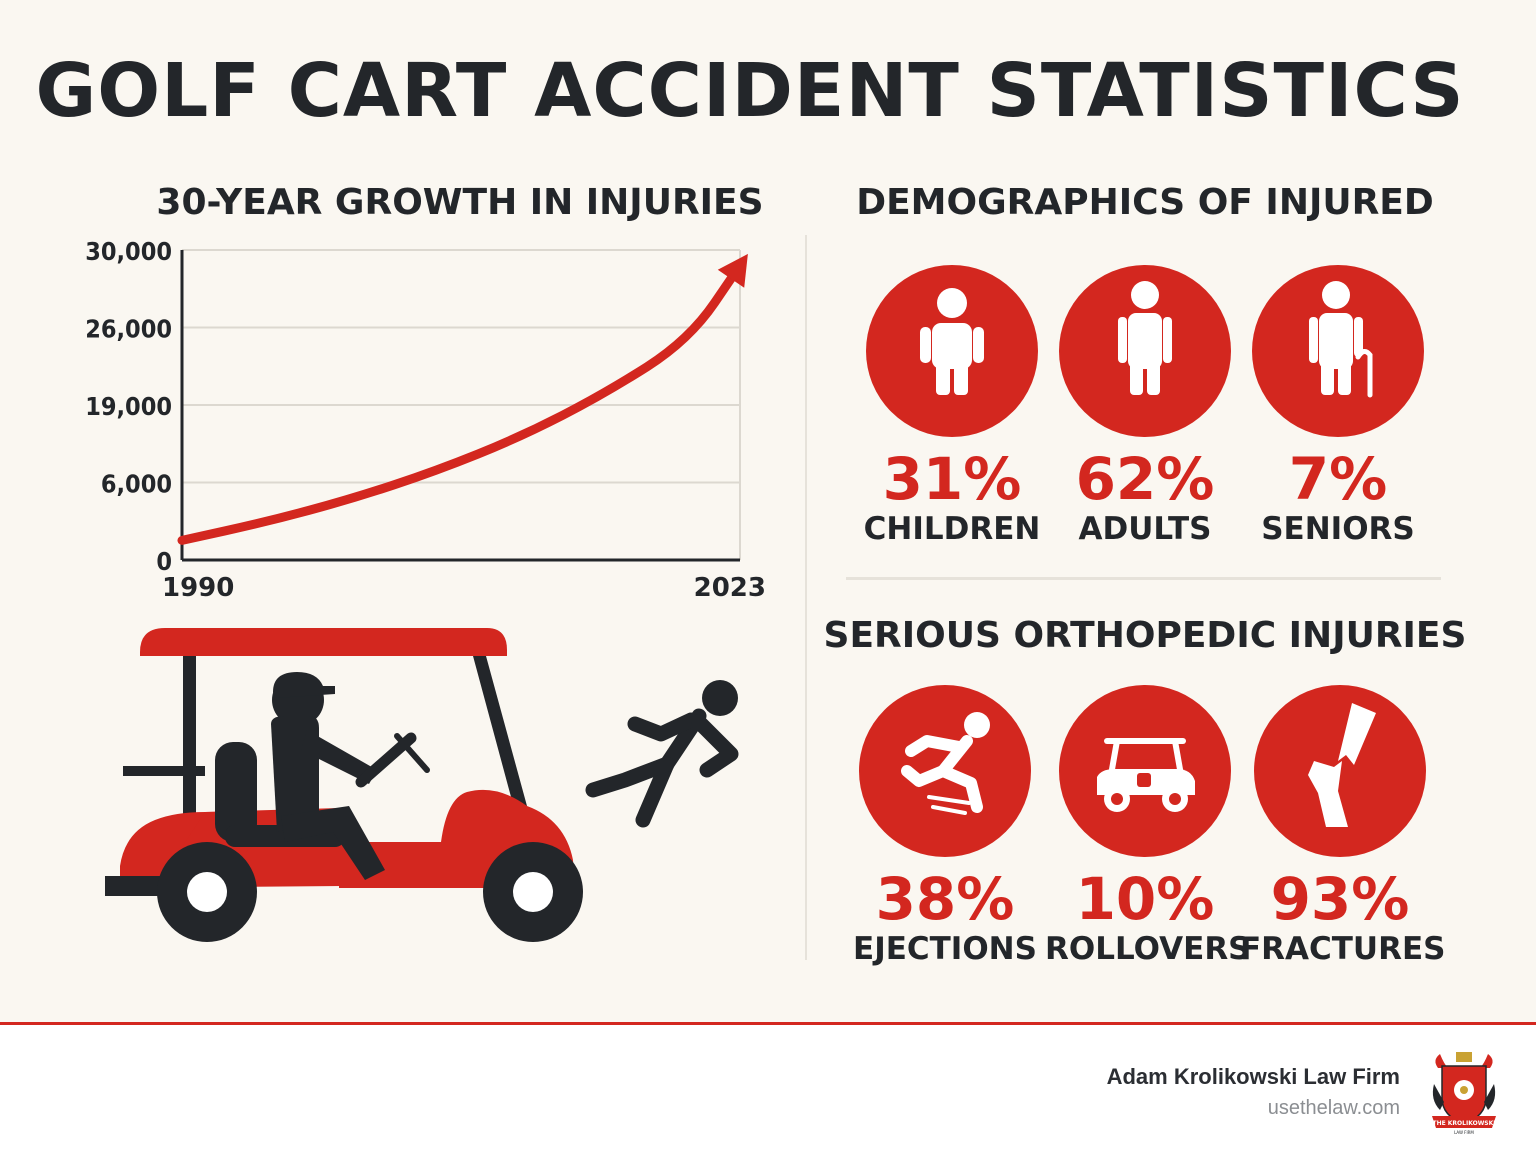  I want to click on cart-seat-back, so click(236, 792).